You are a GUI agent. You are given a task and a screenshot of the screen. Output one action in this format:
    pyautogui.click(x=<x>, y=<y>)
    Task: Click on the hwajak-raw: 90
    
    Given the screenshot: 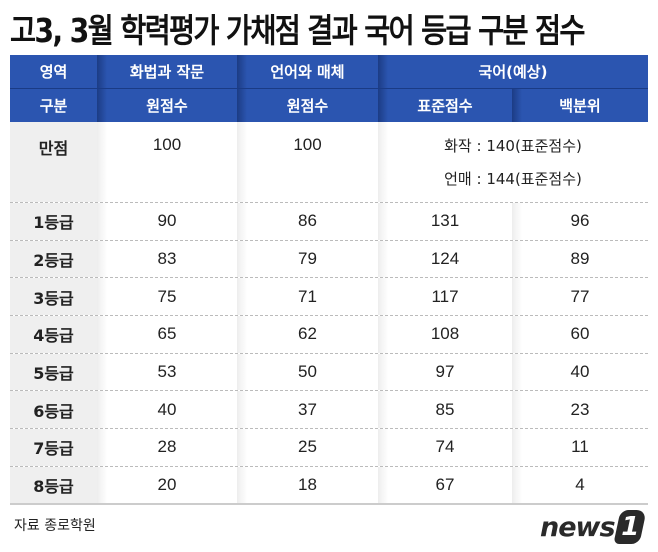 What is the action you would take?
    pyautogui.click(x=167, y=221)
    